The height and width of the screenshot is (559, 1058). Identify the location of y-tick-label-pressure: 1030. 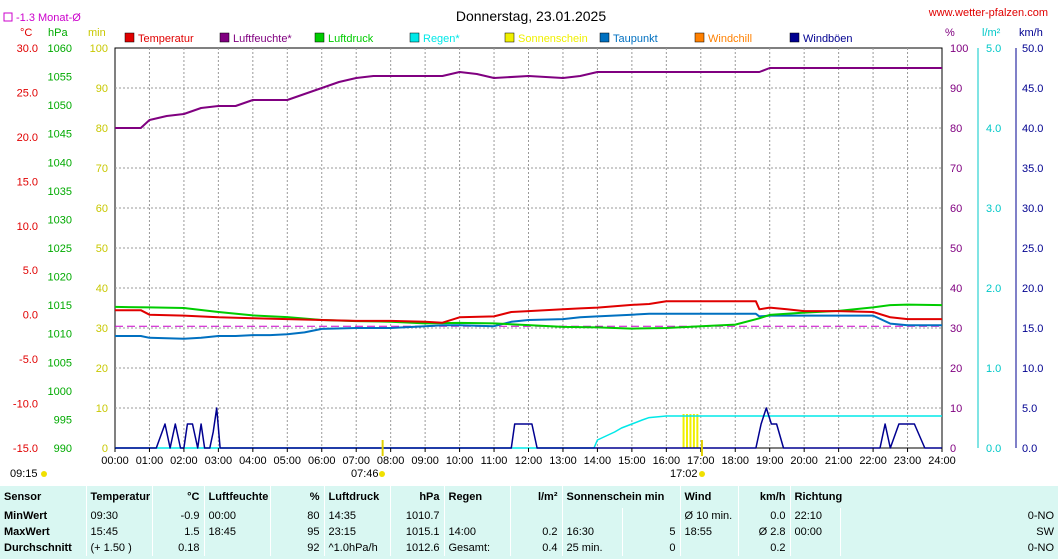
(60, 220).